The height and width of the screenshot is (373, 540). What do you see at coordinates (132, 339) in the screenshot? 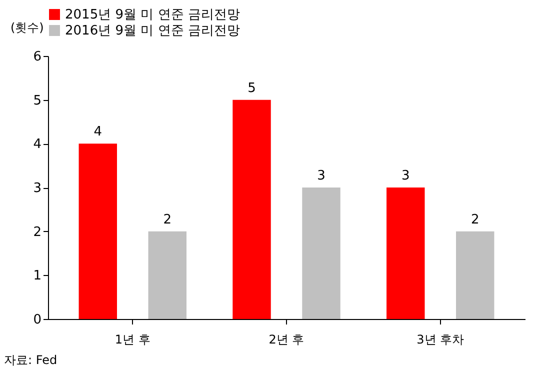
I see `x-tick-label: 1년 후` at bounding box center [132, 339].